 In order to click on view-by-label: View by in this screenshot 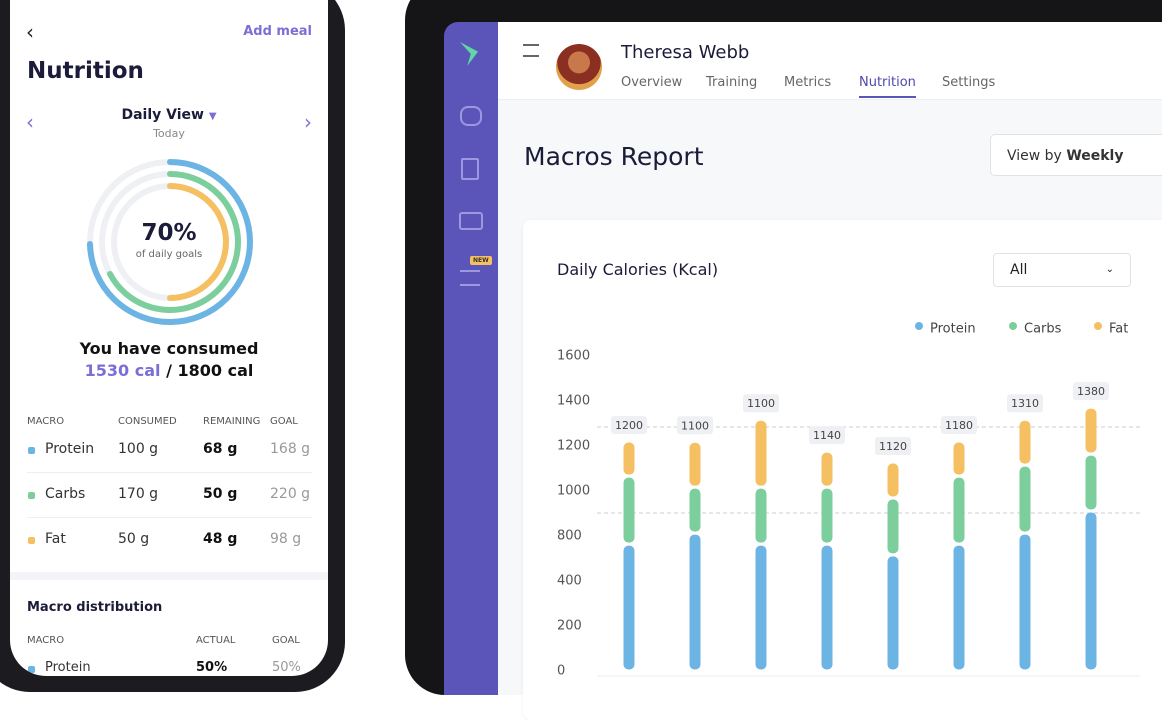, I will do `click(1034, 156)`.